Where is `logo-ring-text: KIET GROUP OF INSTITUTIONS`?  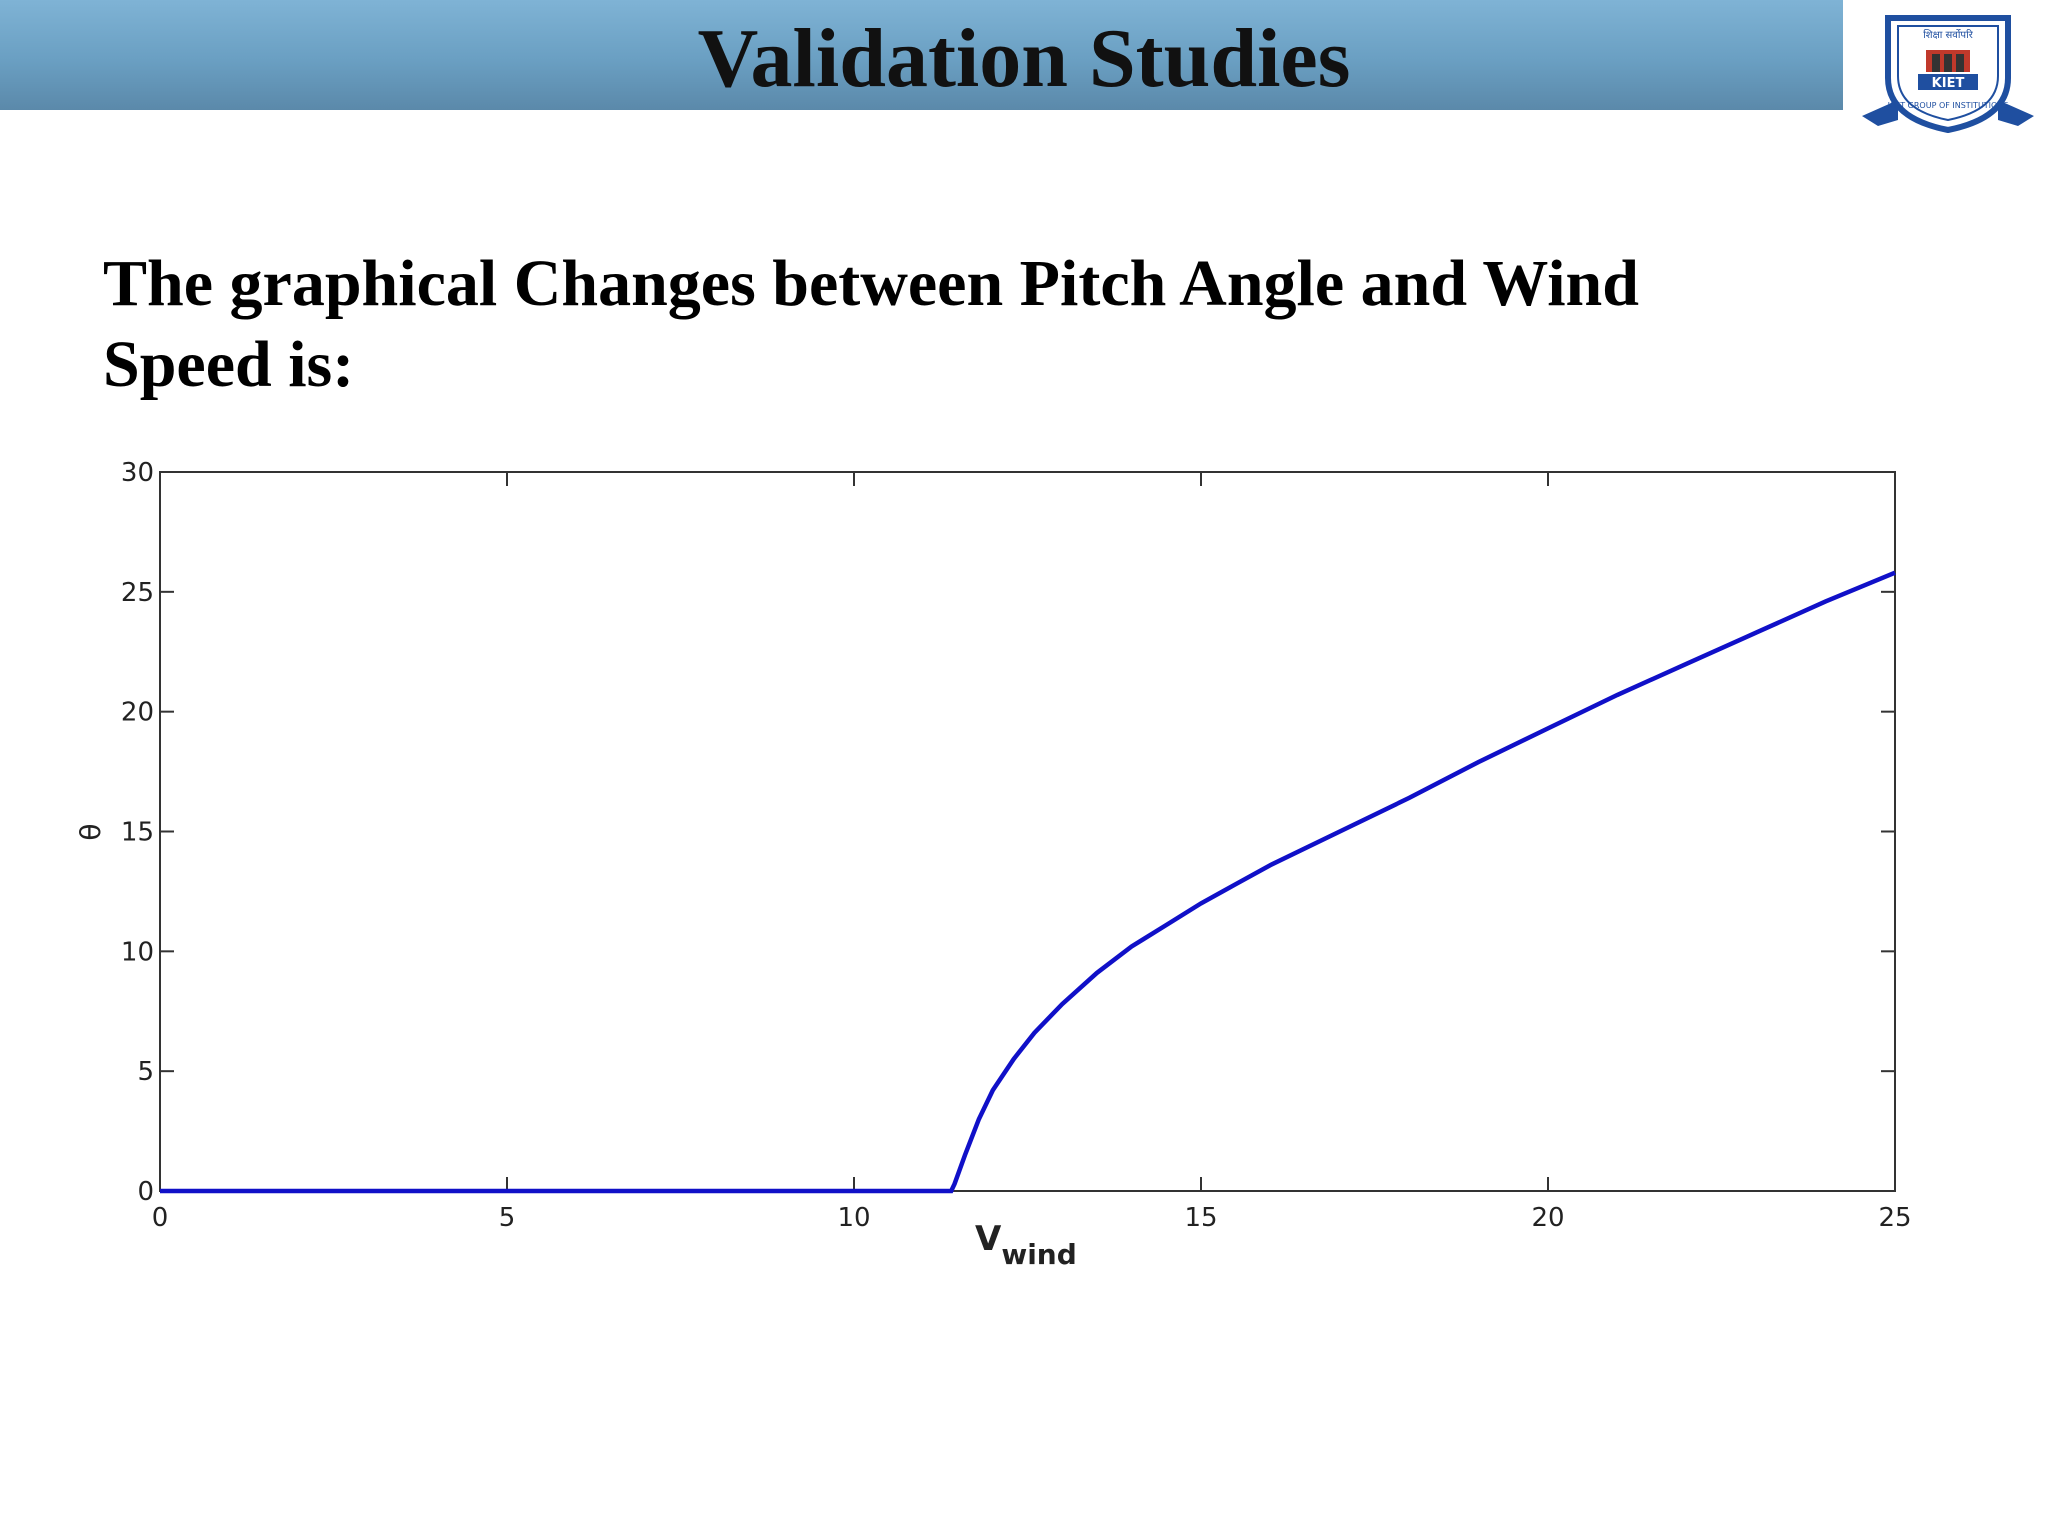 logo-ring-text: KIET GROUP OF INSTITUTIONS is located at coordinates (1948, 105).